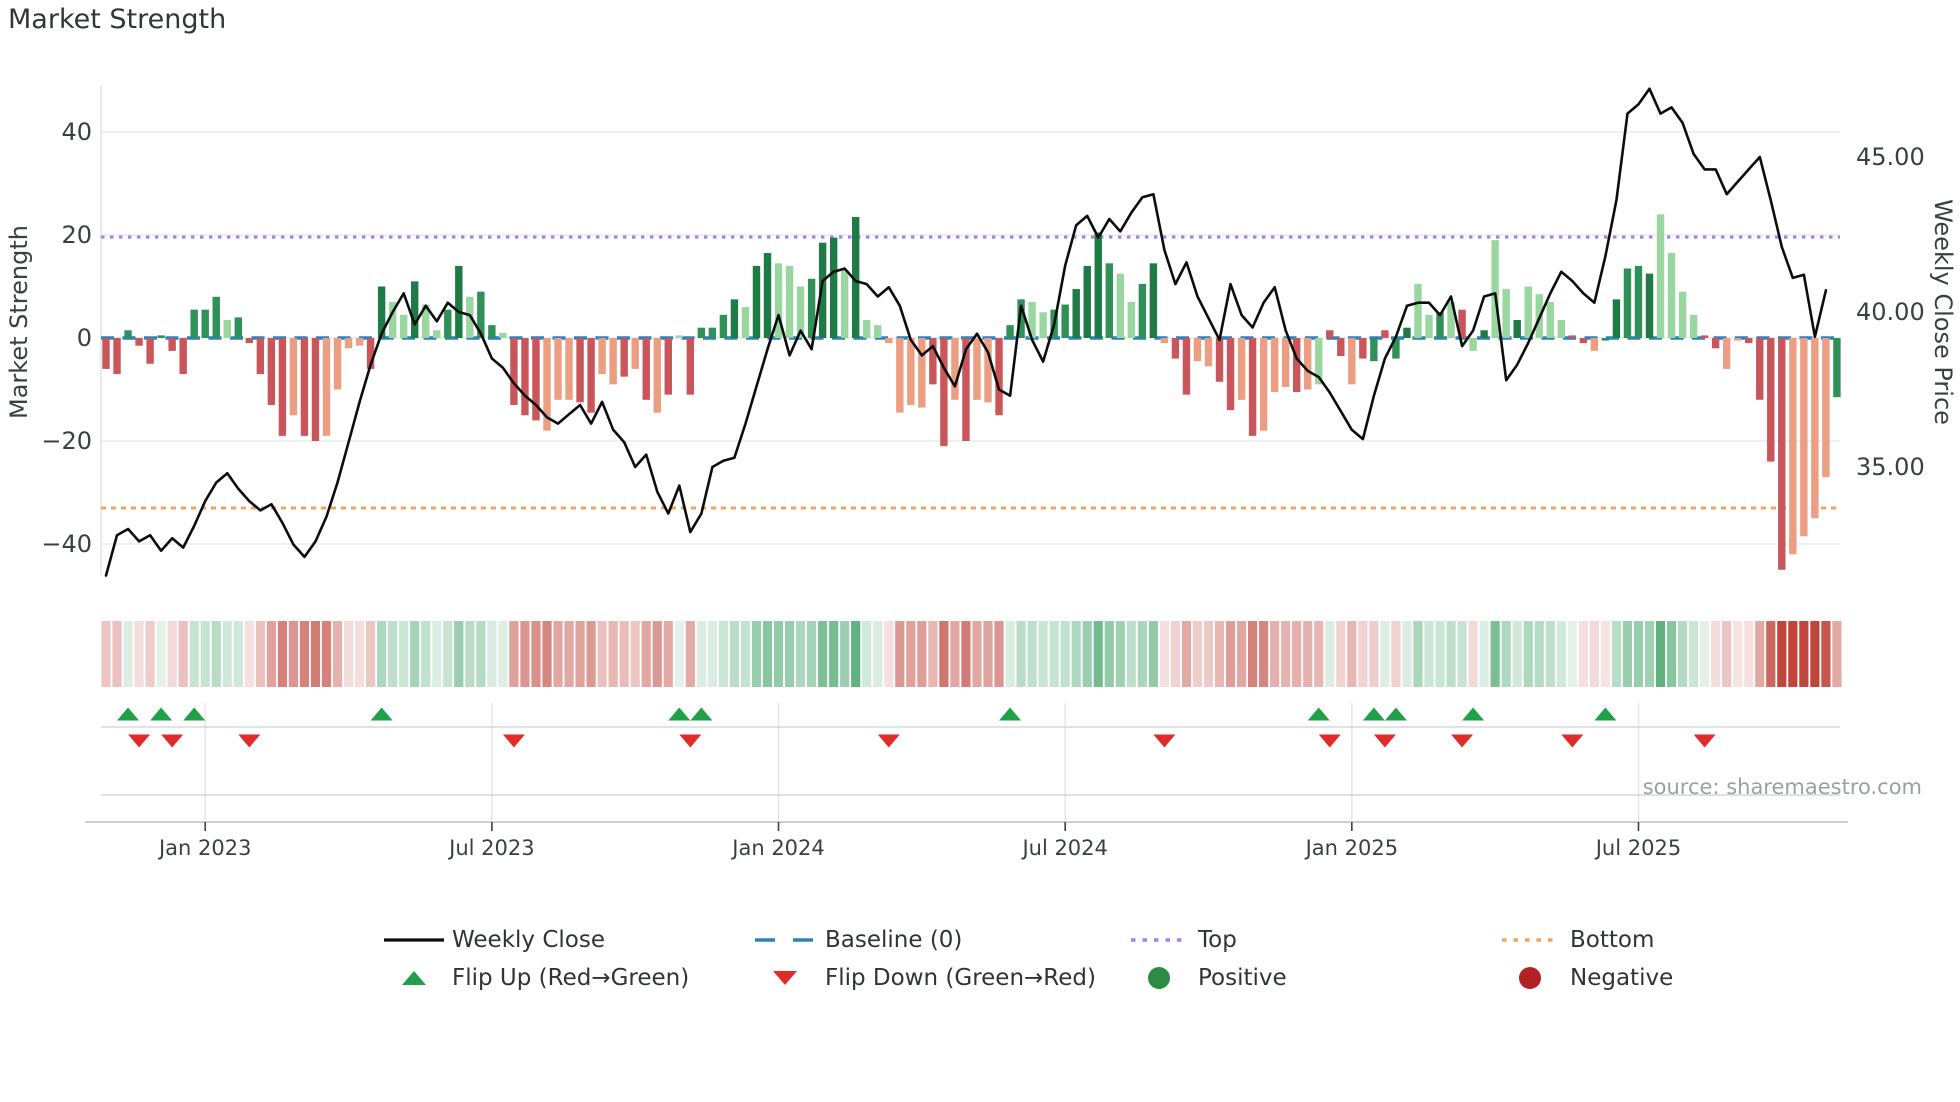 This screenshot has height=1102, width=1960. What do you see at coordinates (490, 848) in the screenshot?
I see `x-tick-label: Jul 2023` at bounding box center [490, 848].